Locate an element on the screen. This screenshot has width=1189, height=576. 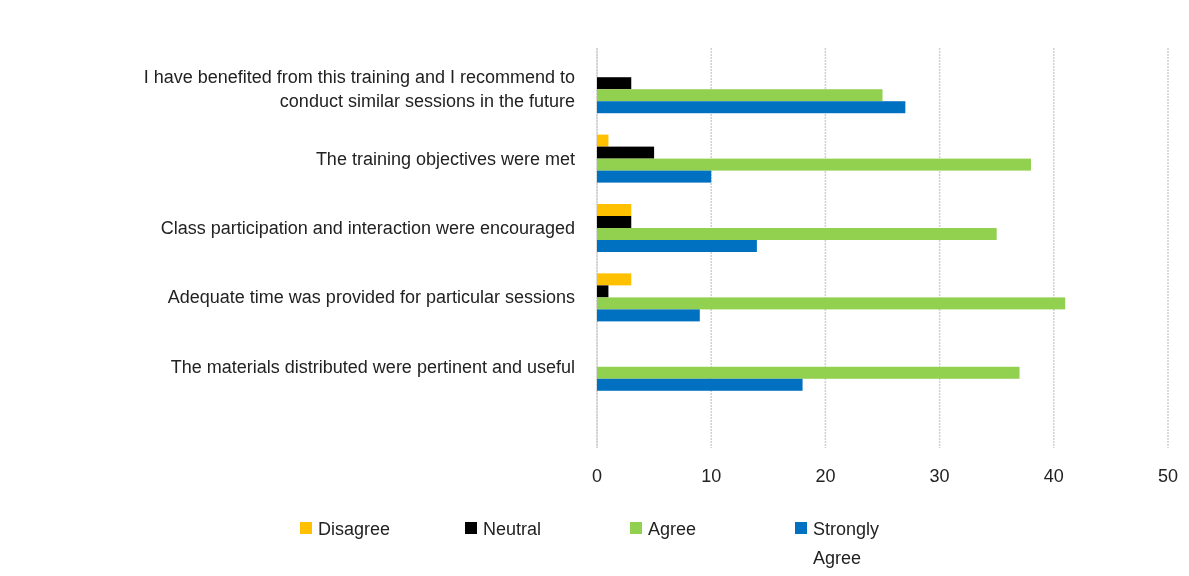
legend-label: Neutral is located at coordinates (512, 529).